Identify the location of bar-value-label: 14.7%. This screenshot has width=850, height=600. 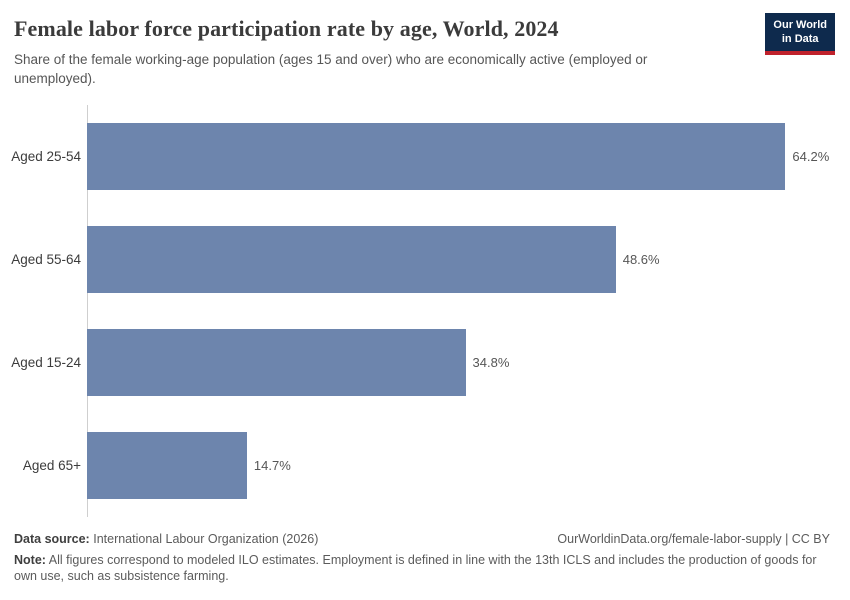
(272, 465).